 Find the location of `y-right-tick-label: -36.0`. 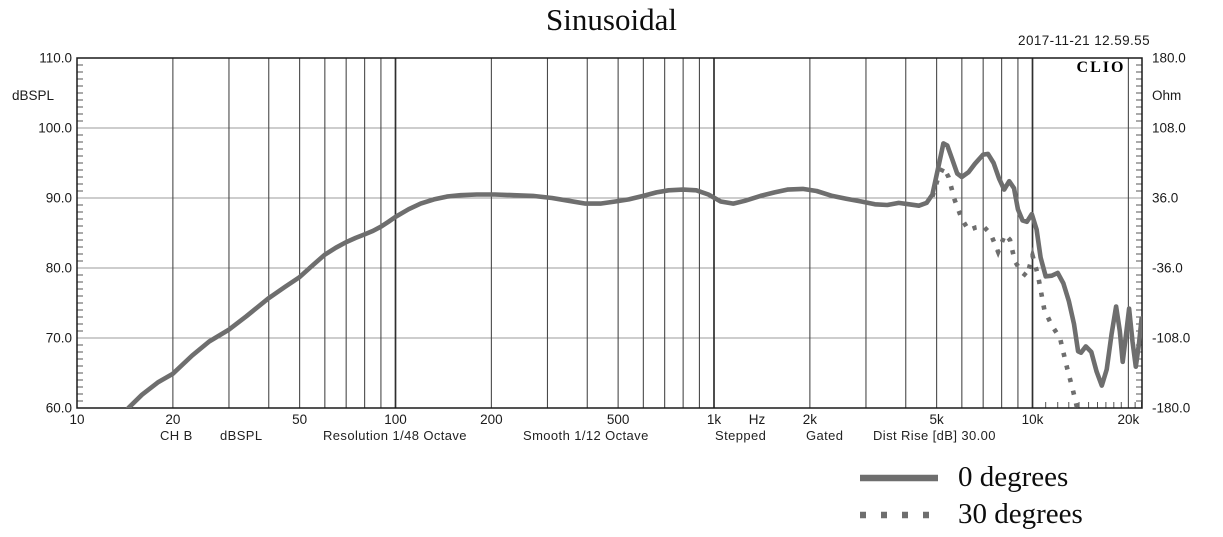

y-right-tick-label: -36.0 is located at coordinates (1167, 268).